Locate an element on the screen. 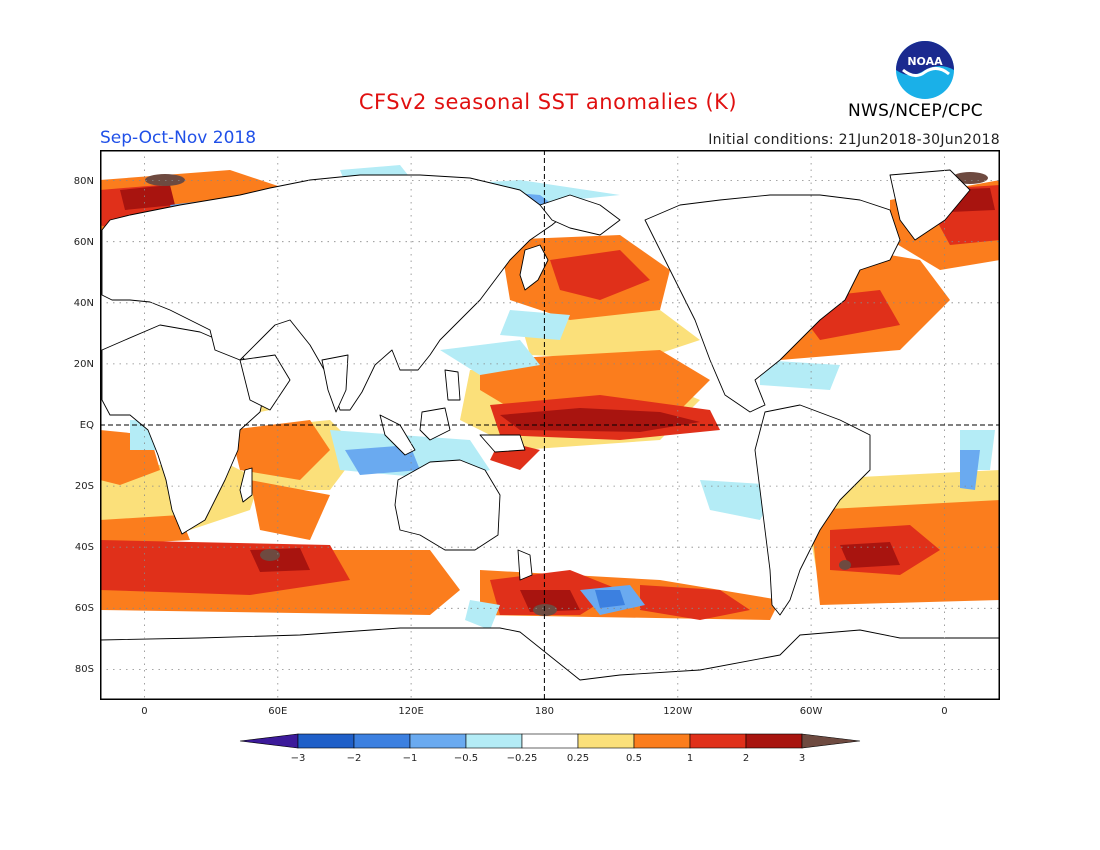  australia-outline is located at coordinates (447, 505).